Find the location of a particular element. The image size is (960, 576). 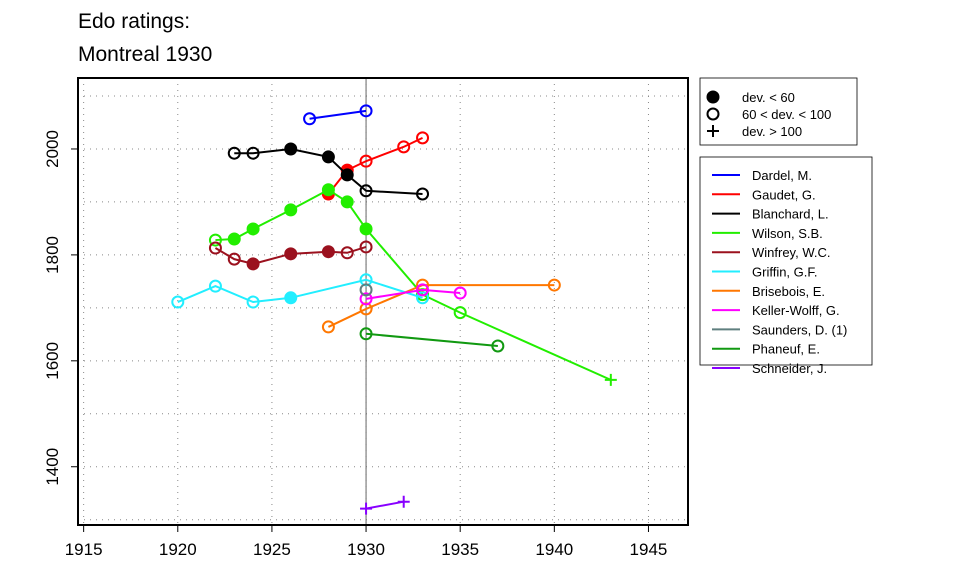

legend-marker-label: 60 < dev. < 100 is located at coordinates (786, 114).